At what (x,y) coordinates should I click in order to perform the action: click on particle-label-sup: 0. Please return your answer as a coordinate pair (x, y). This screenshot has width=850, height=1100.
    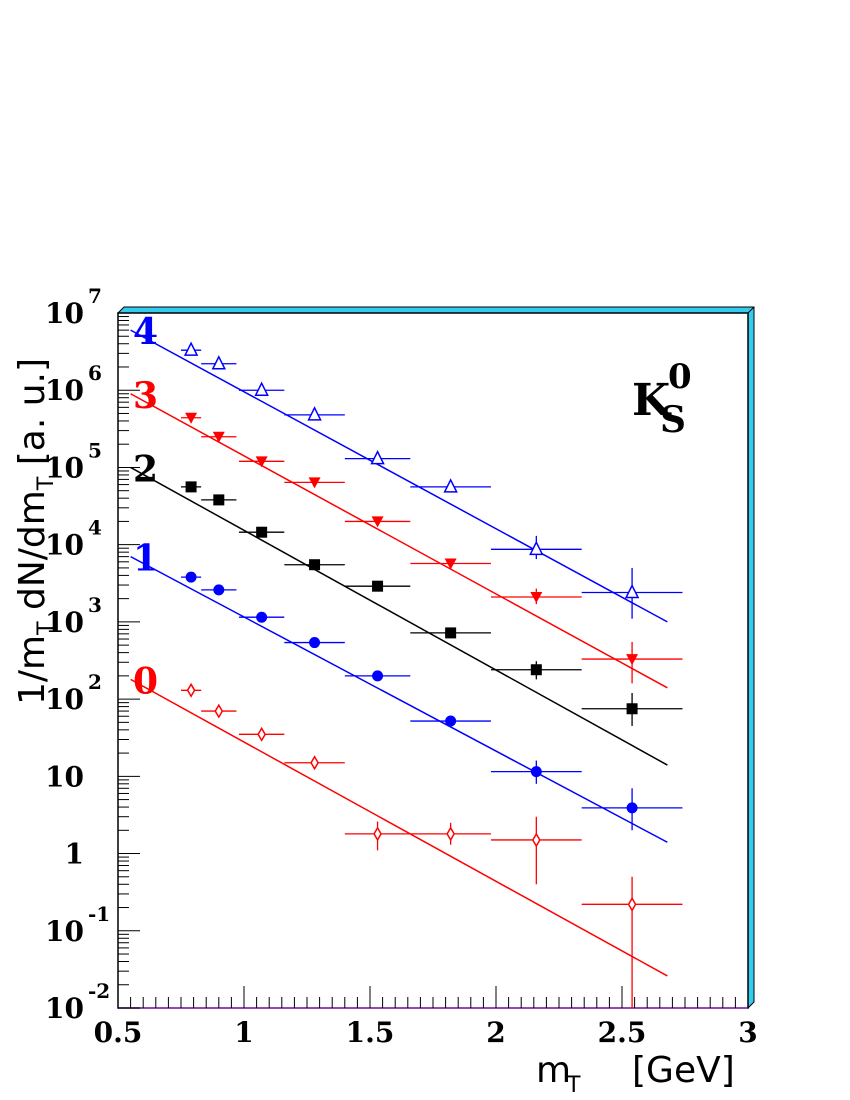
    Looking at the image, I should click on (680, 377).